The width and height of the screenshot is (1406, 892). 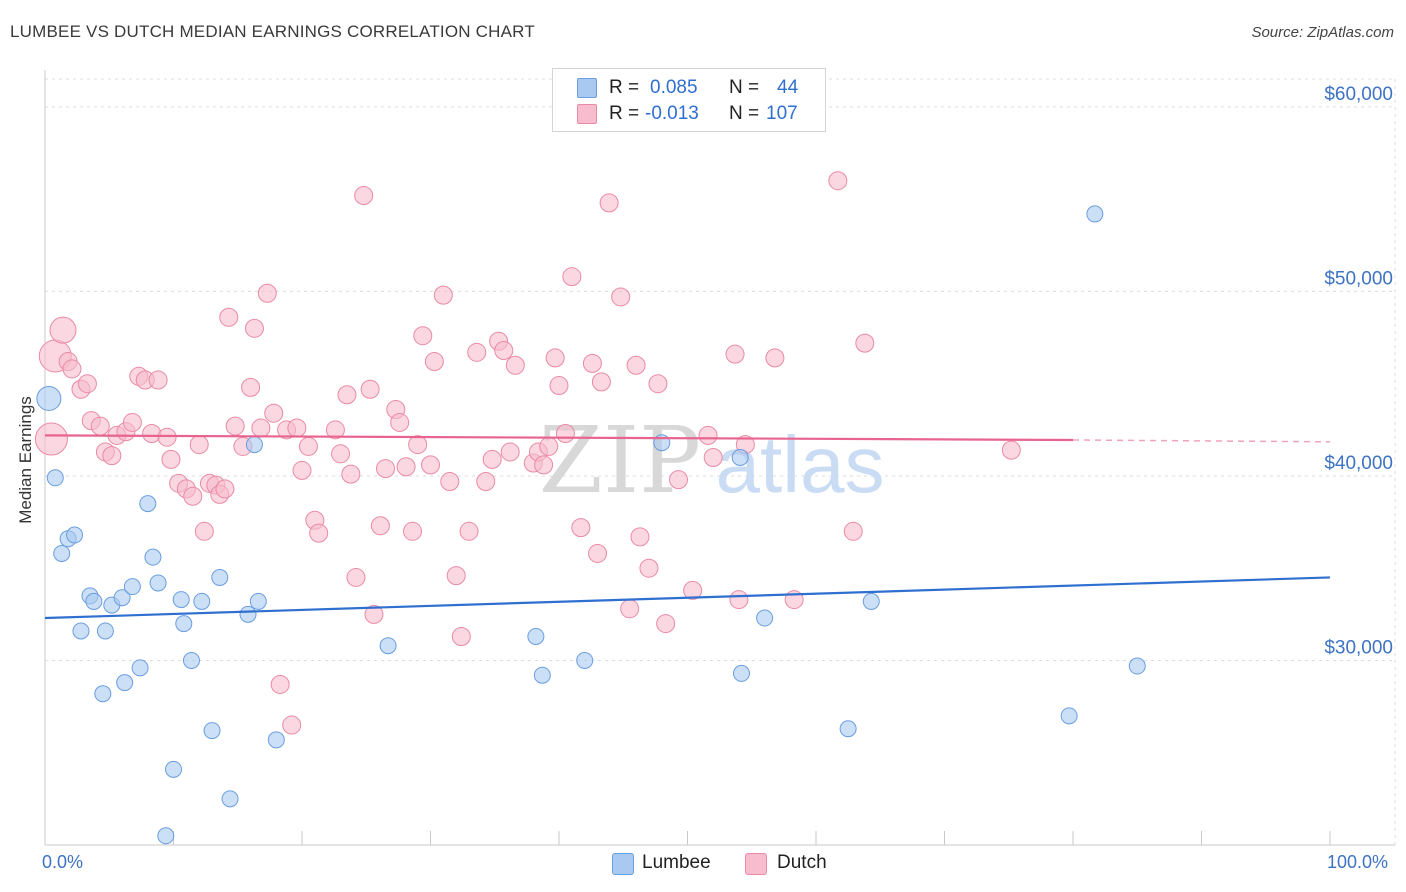 I want to click on source-label: Source: ZipAtlas.com, so click(x=1322, y=32).